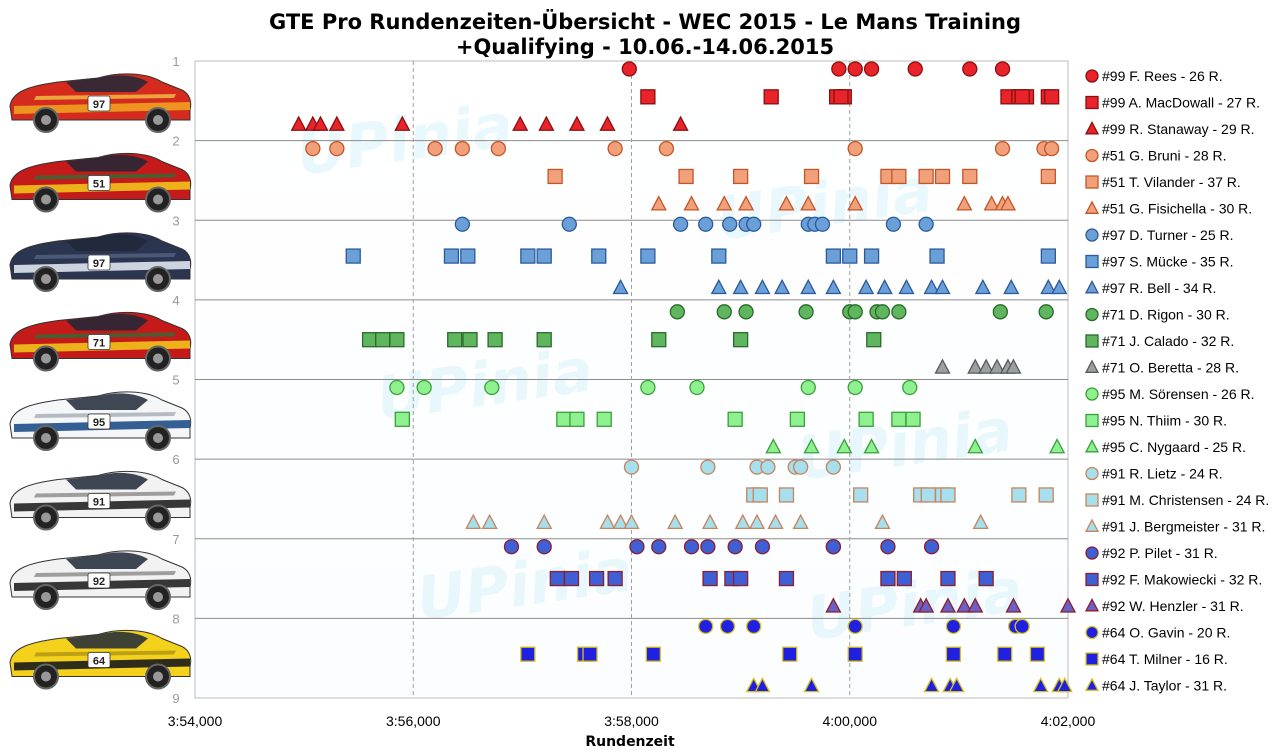 The width and height of the screenshot is (1280, 754). Describe the element at coordinates (1165, 659) in the screenshot. I see `legend-label: #64 T. Milner - 16 R.` at that location.